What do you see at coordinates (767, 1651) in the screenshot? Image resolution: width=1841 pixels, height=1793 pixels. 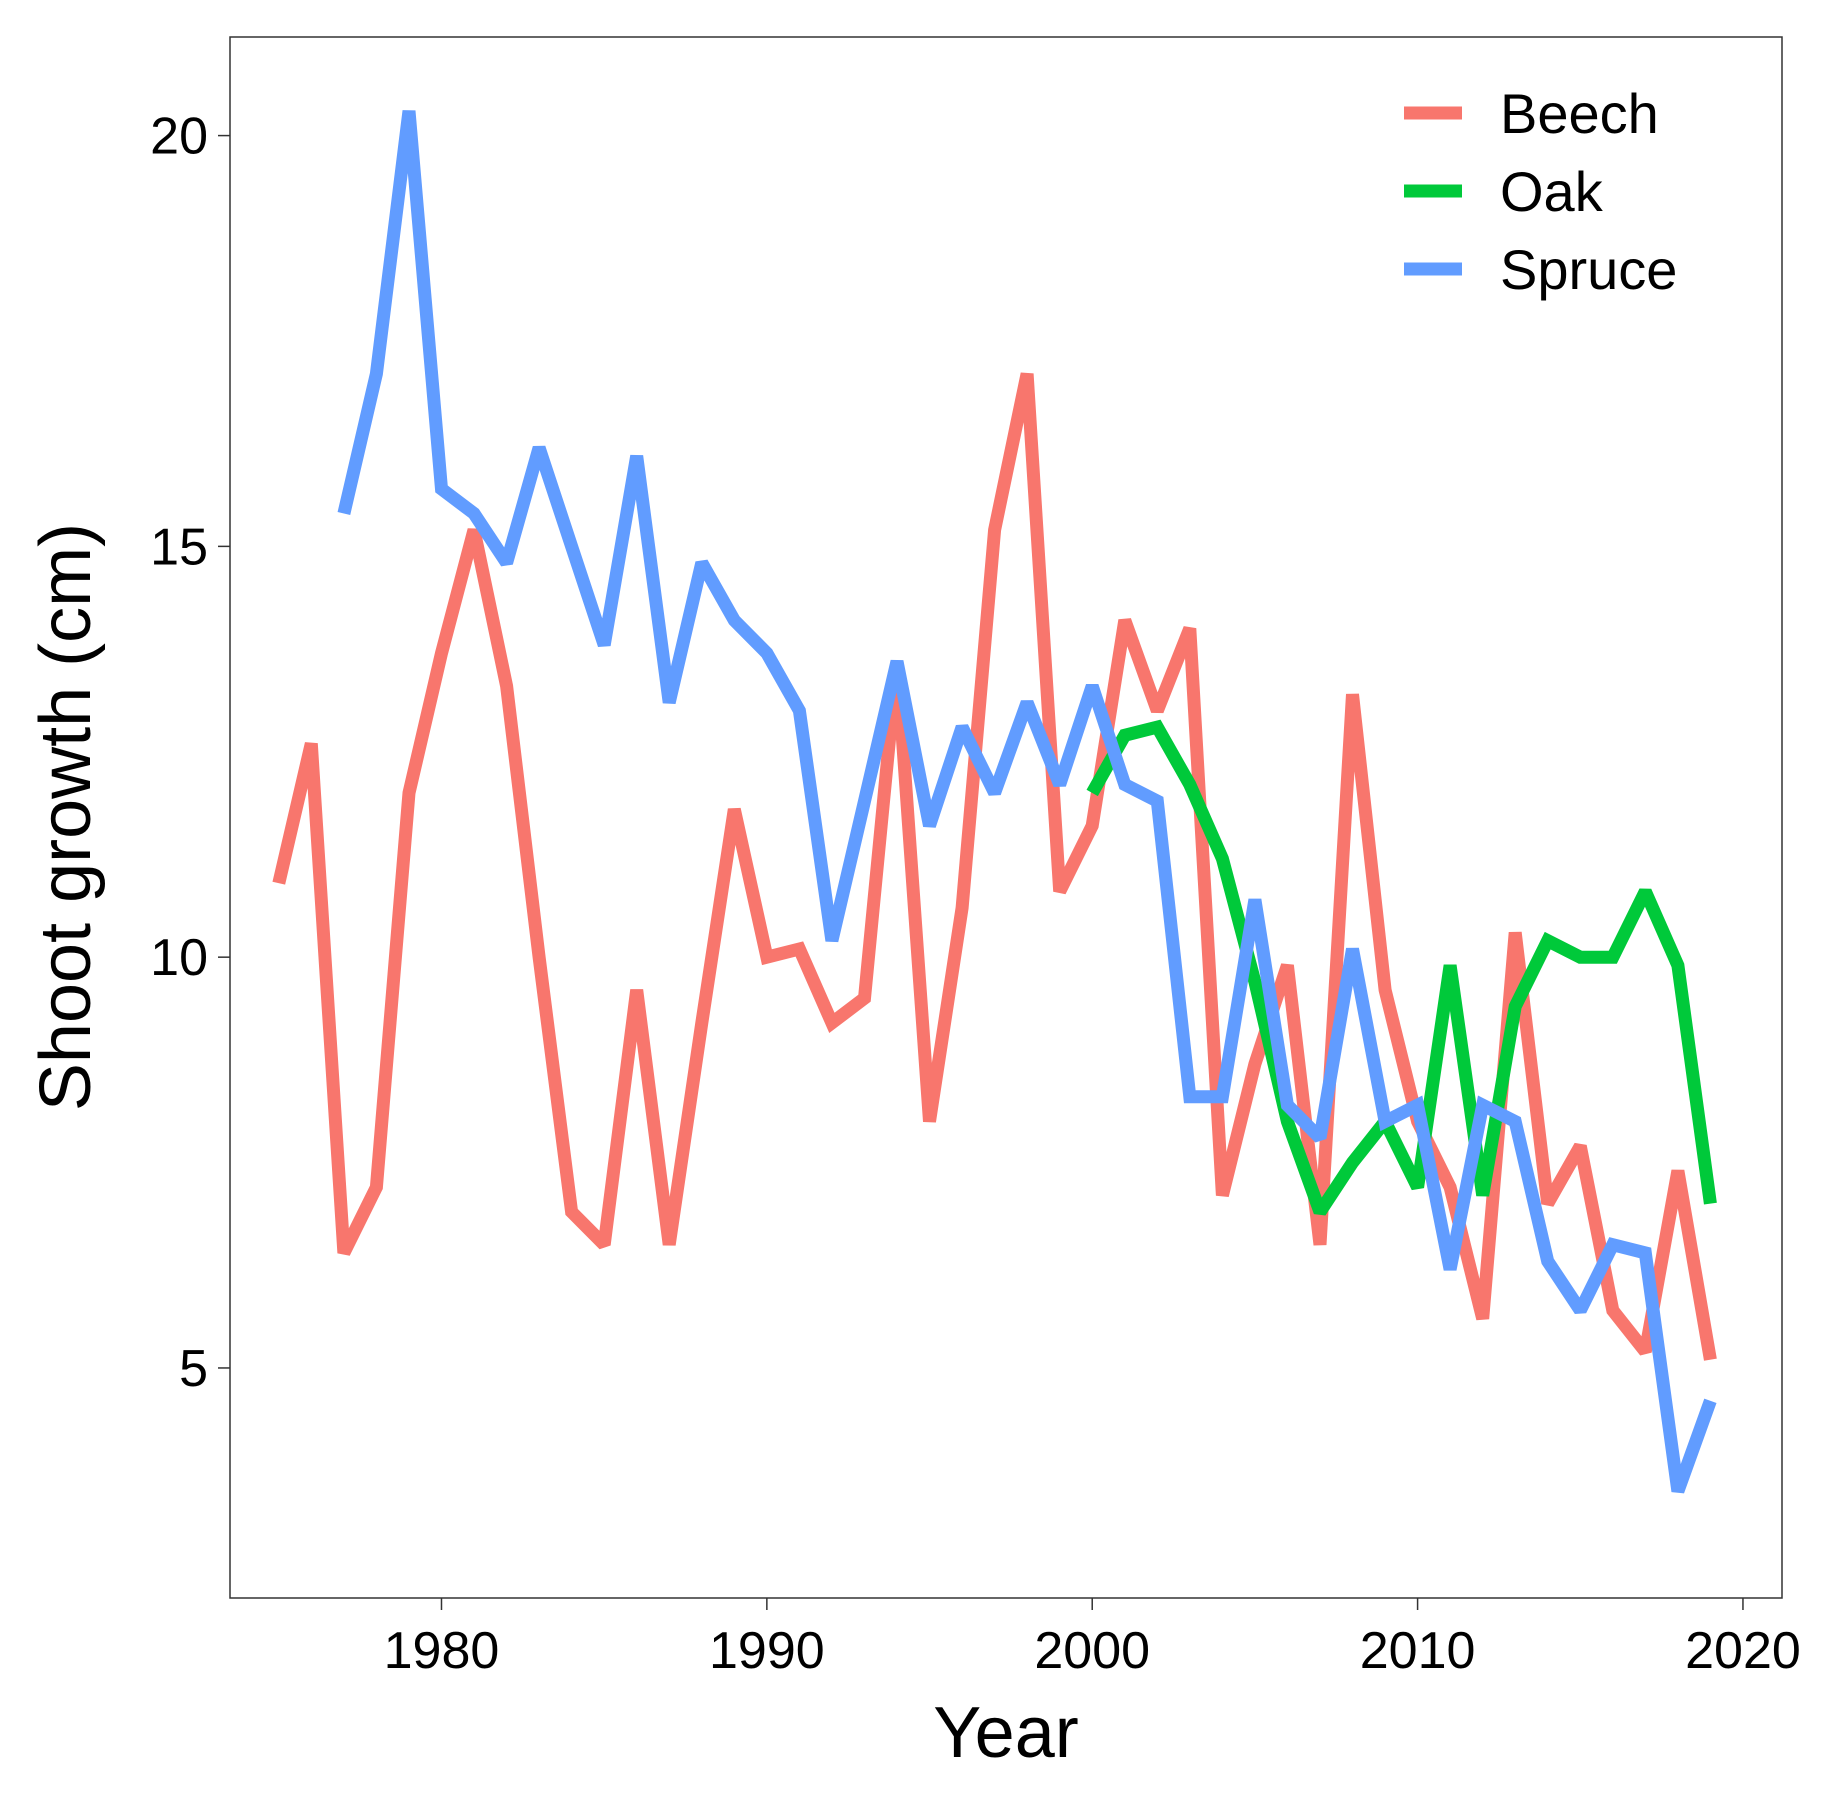 I see `x-tick-label: 1990` at bounding box center [767, 1651].